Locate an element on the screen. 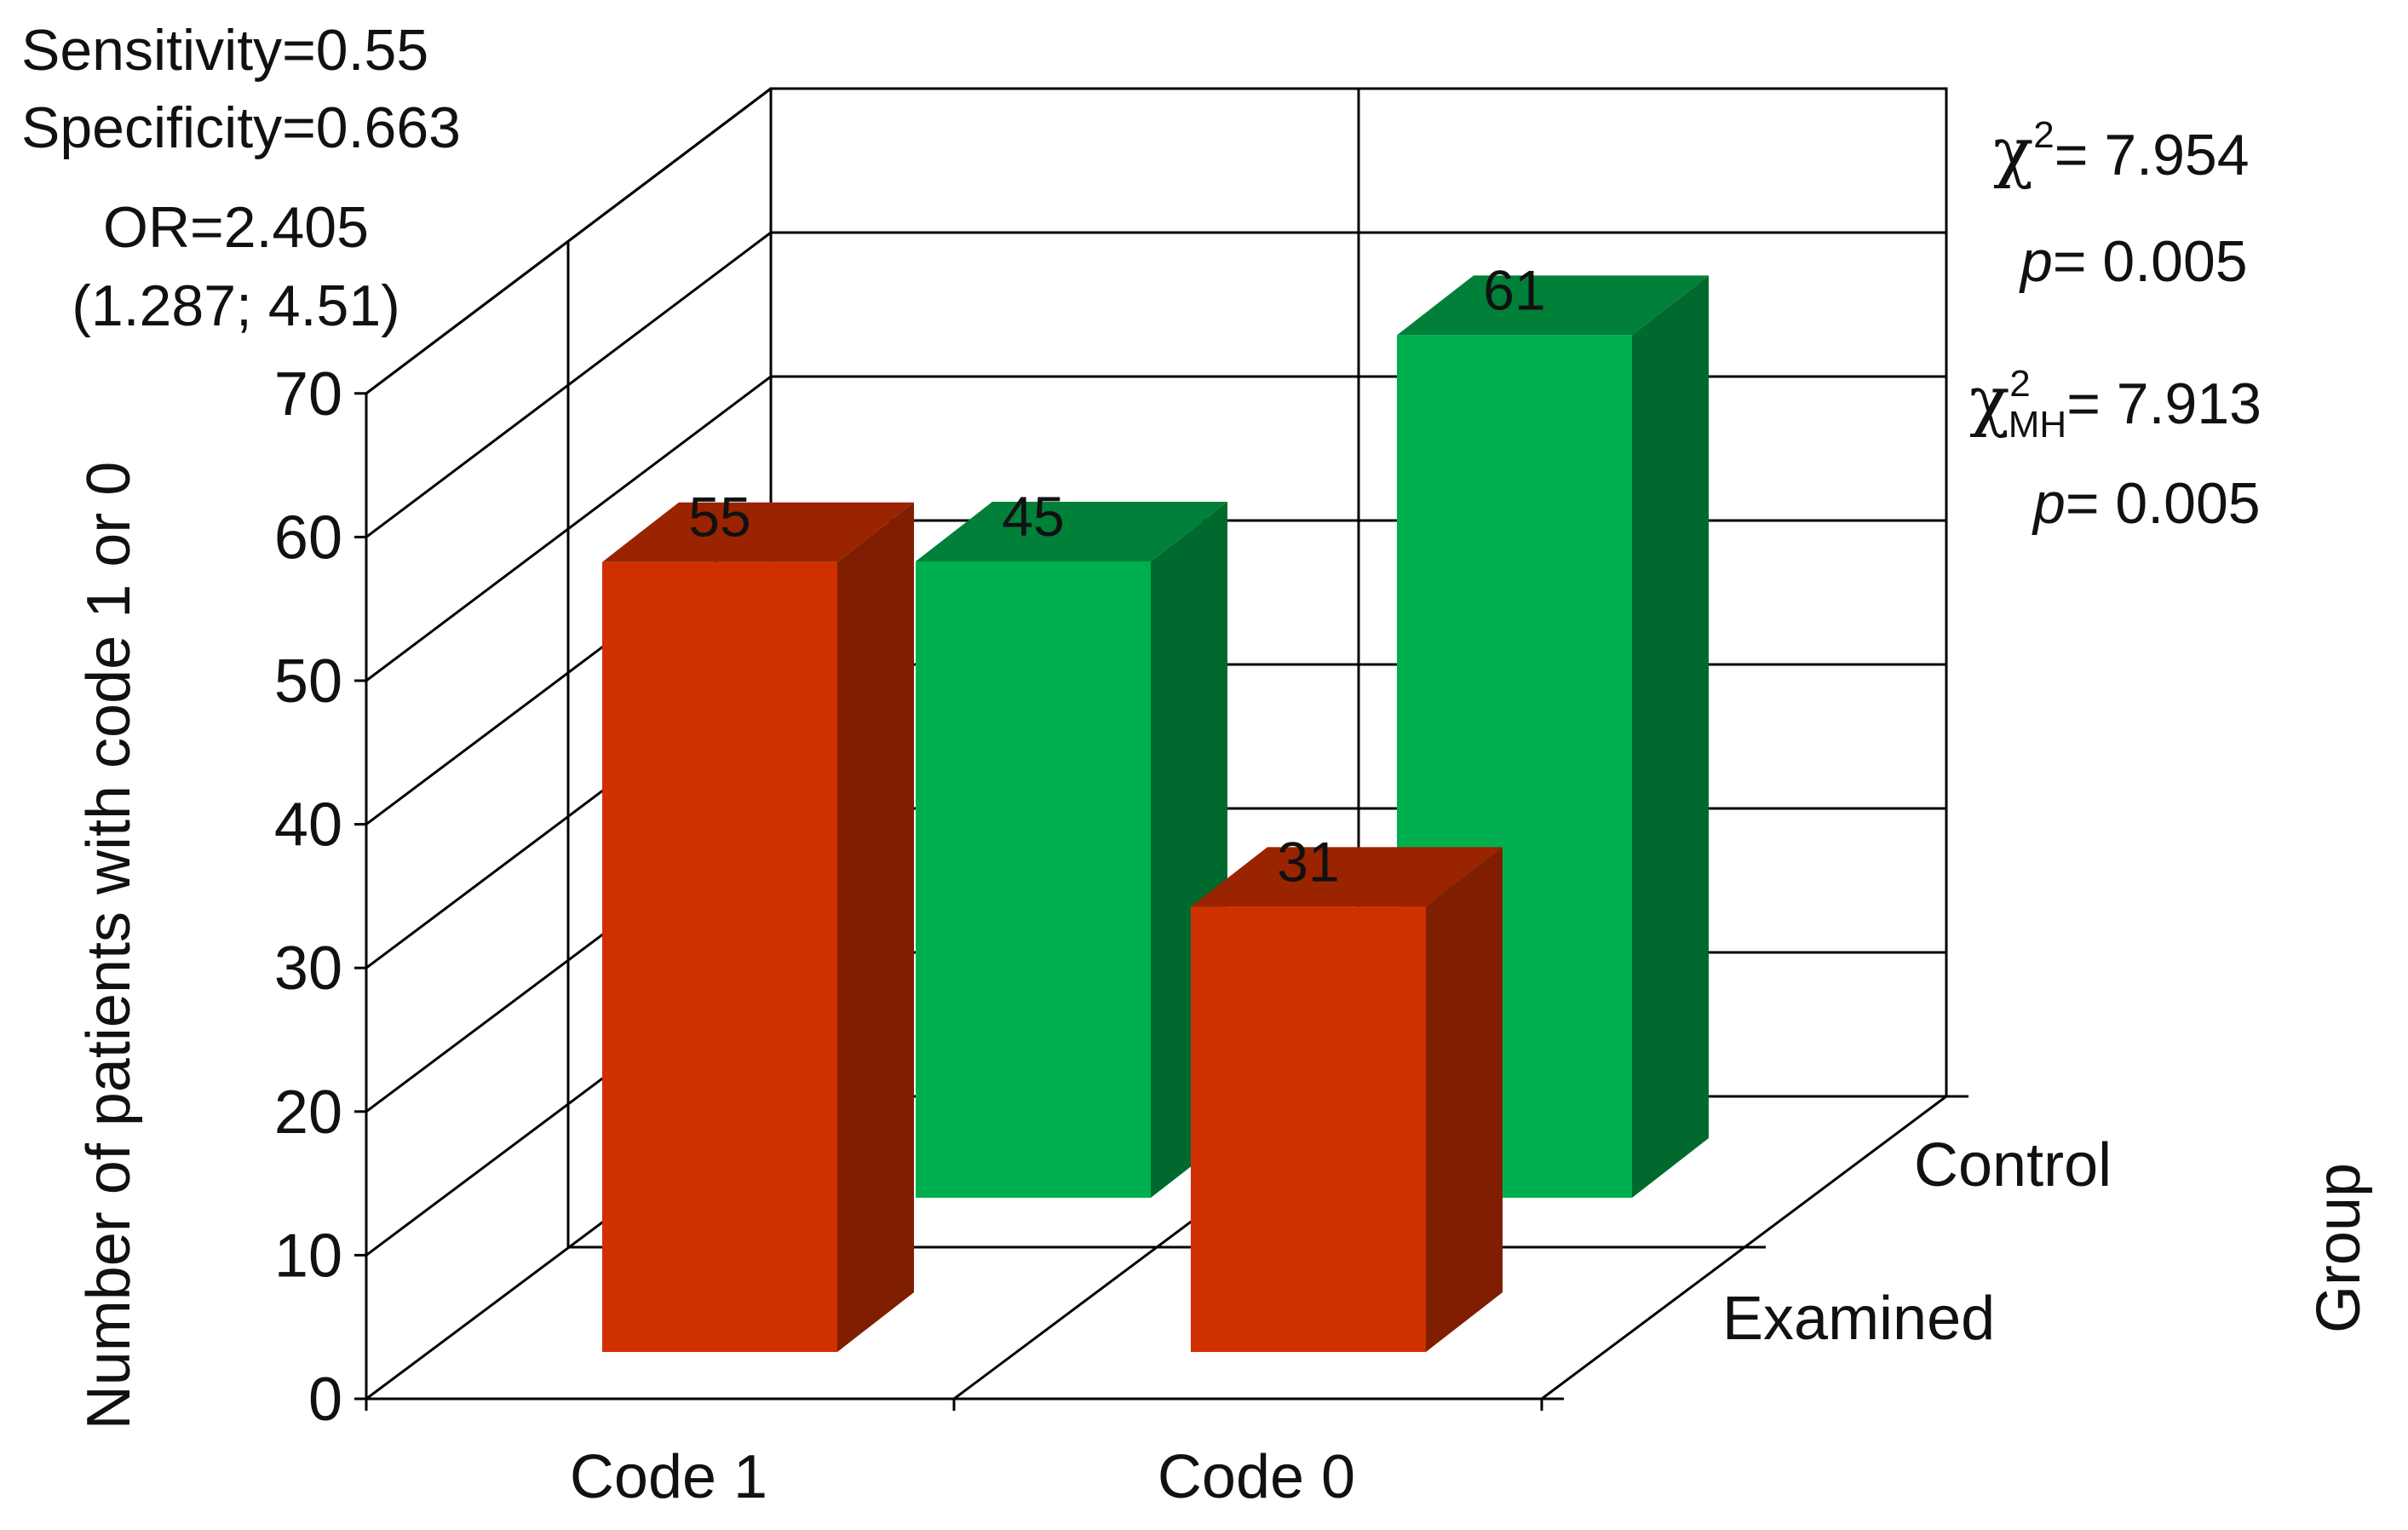 This screenshot has width=2408, height=1530. y-axis-title: Number of patients with code 1 or 0 is located at coordinates (109, 946).